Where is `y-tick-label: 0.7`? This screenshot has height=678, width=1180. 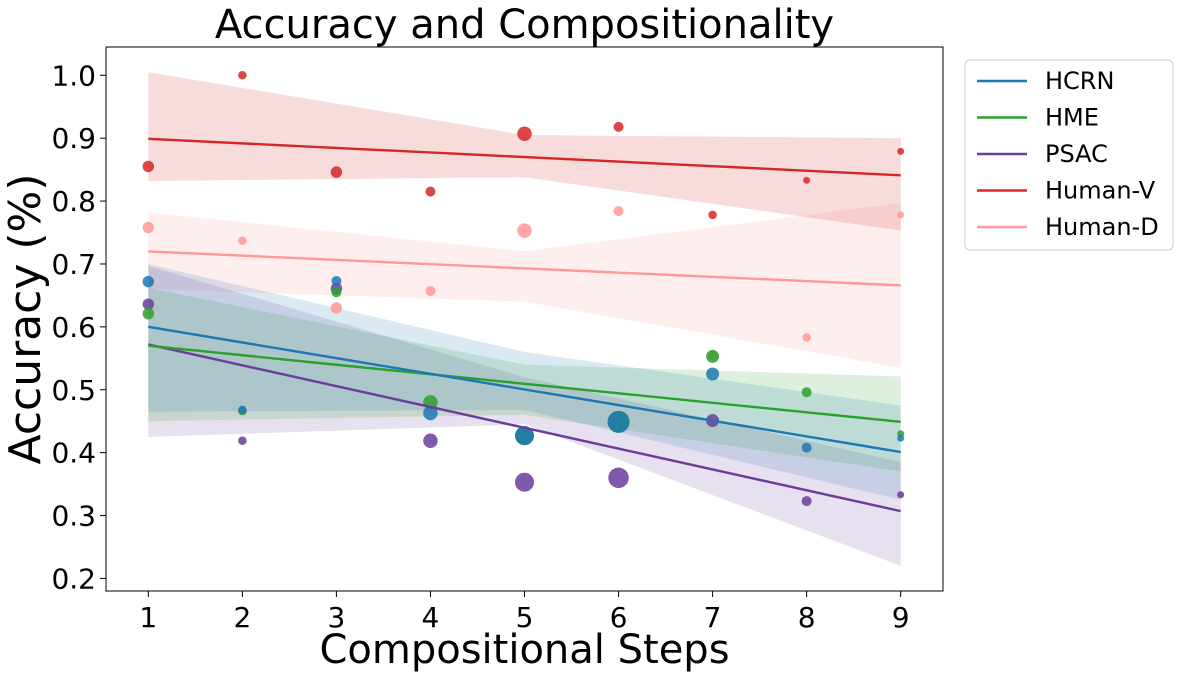 y-tick-label: 0.7 is located at coordinates (73, 264).